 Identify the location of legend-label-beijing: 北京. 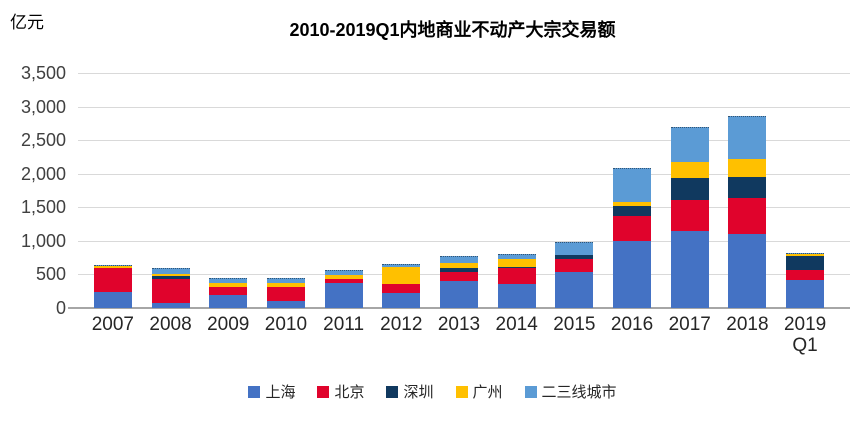
(349, 392).